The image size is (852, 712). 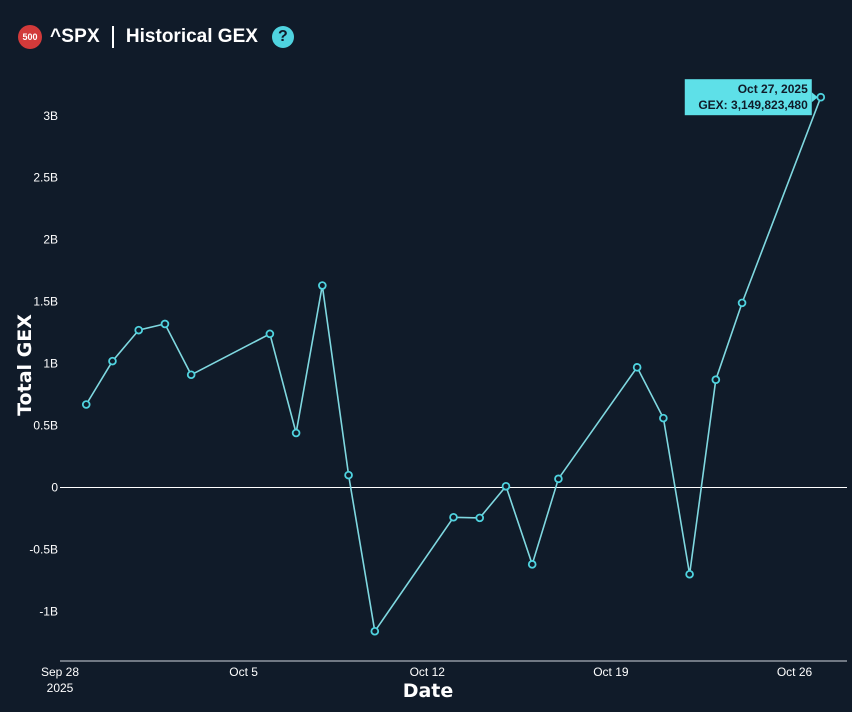 I want to click on y-tick-label: 0.5B, so click(x=45, y=426).